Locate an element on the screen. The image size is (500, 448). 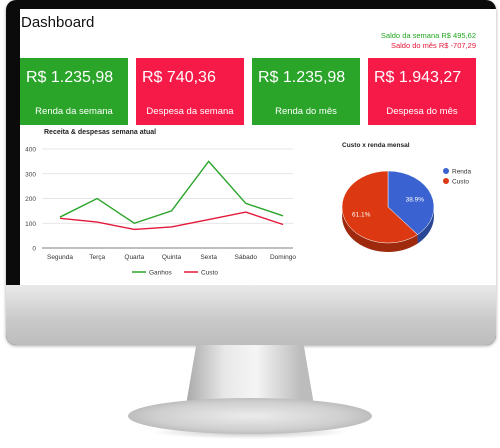
card-weekly-income: R$ 1.235,98 Renda da semana is located at coordinates (74, 91).